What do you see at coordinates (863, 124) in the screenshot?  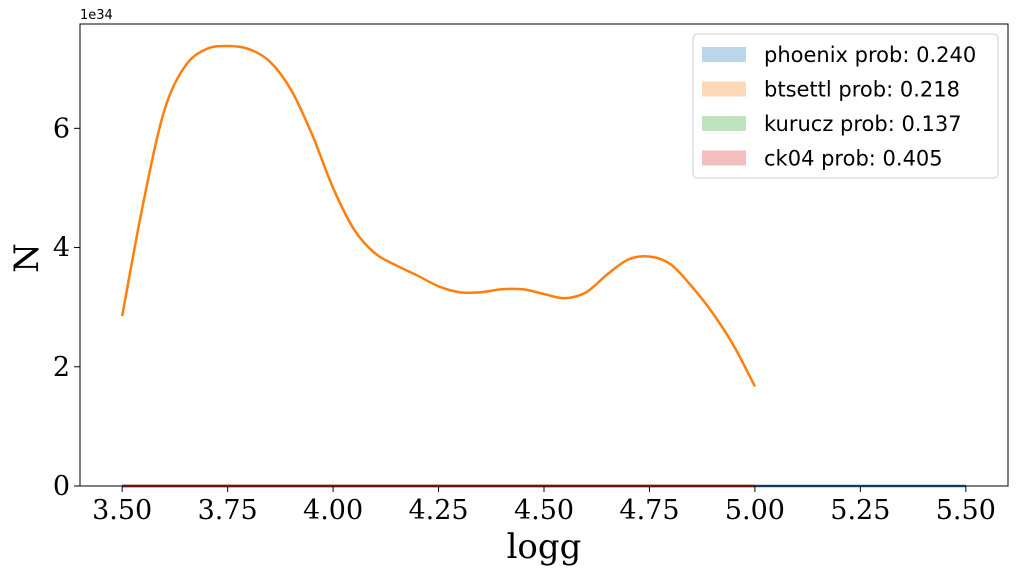 I see `legend-label: kurucz prob: 0.137` at bounding box center [863, 124].